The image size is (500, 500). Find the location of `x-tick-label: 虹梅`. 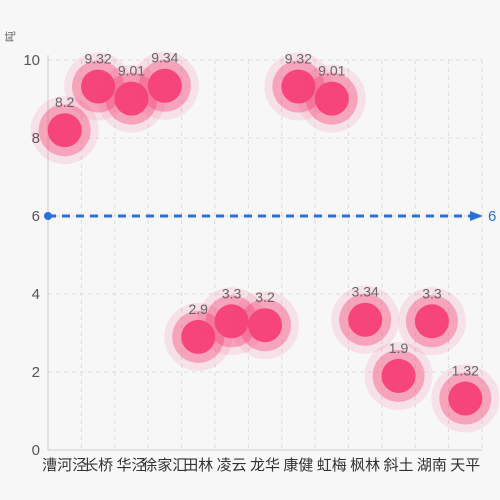

x-tick-label: 虹梅 is located at coordinates (332, 465).